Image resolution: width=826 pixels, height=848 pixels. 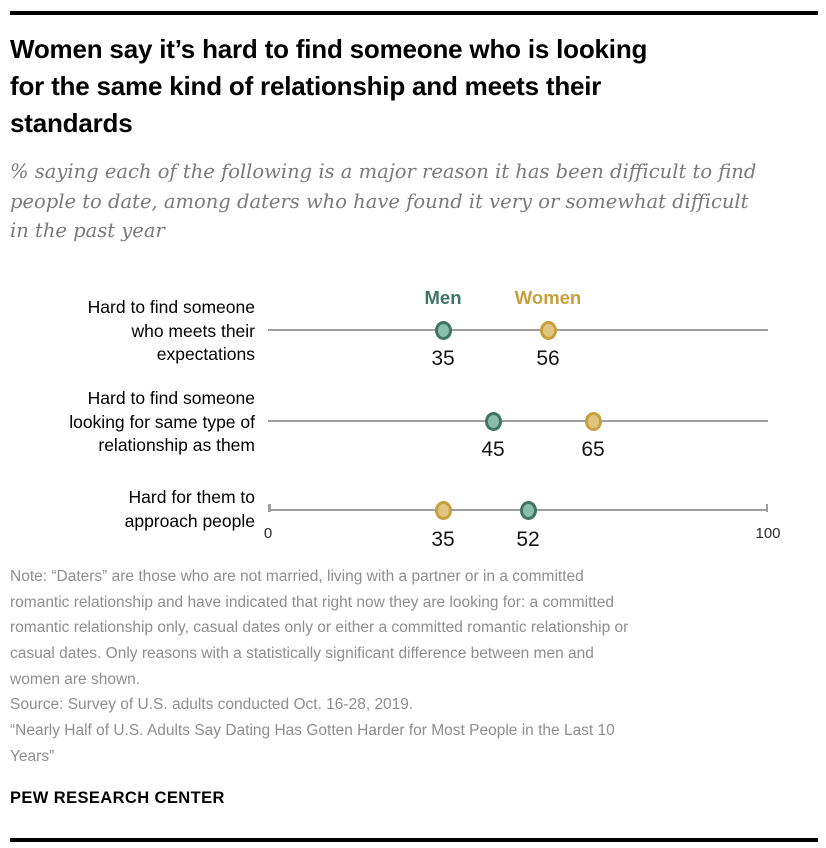 I want to click on axis-tick-min, so click(x=269, y=507).